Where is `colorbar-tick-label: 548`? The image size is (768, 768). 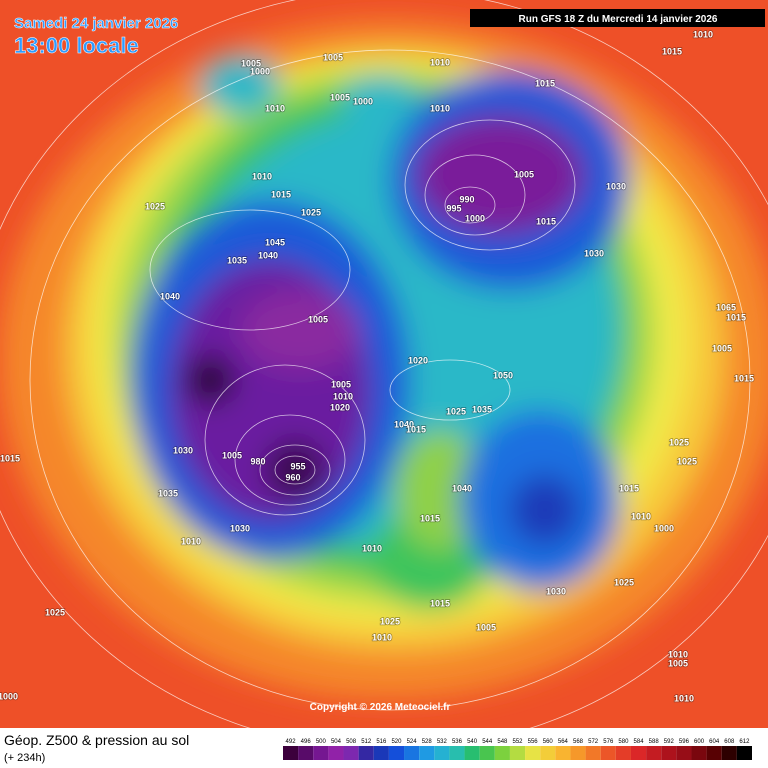 colorbar-tick-label: 548 is located at coordinates (502, 742).